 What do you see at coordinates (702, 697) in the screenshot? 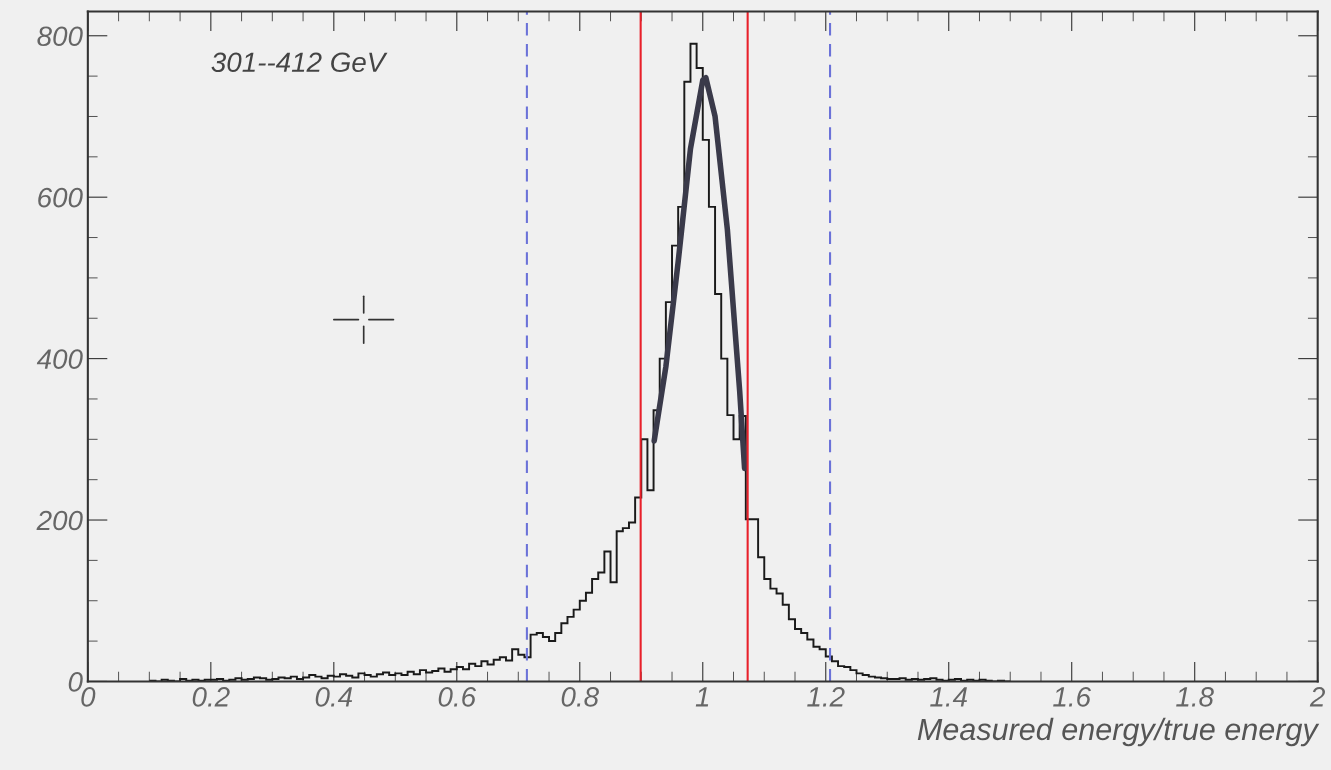
I see `x-tick-label: 1` at bounding box center [702, 697].